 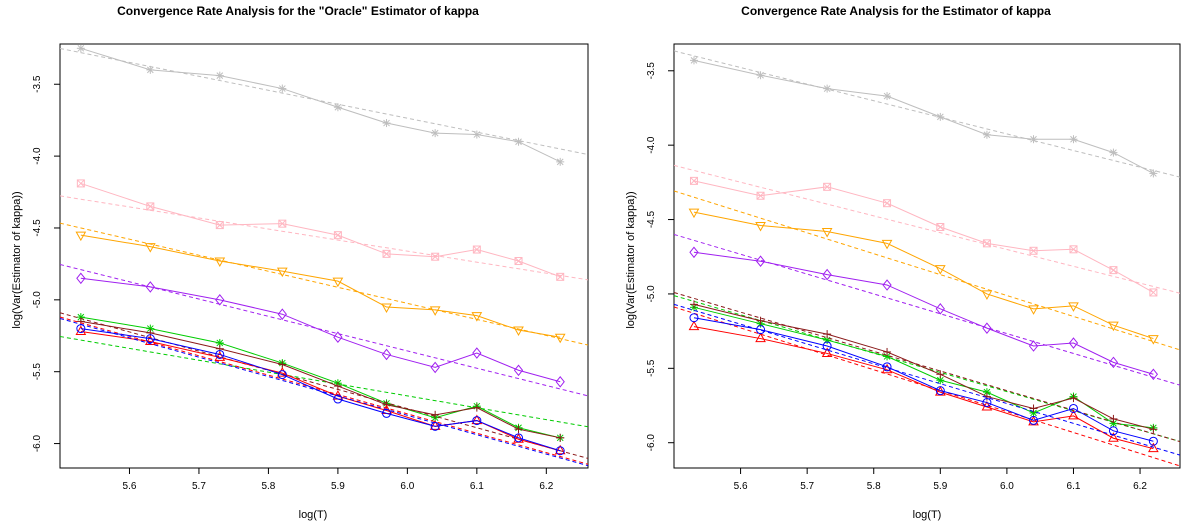 I want to click on y-tick-label: -6.0, so click(x=651, y=443).